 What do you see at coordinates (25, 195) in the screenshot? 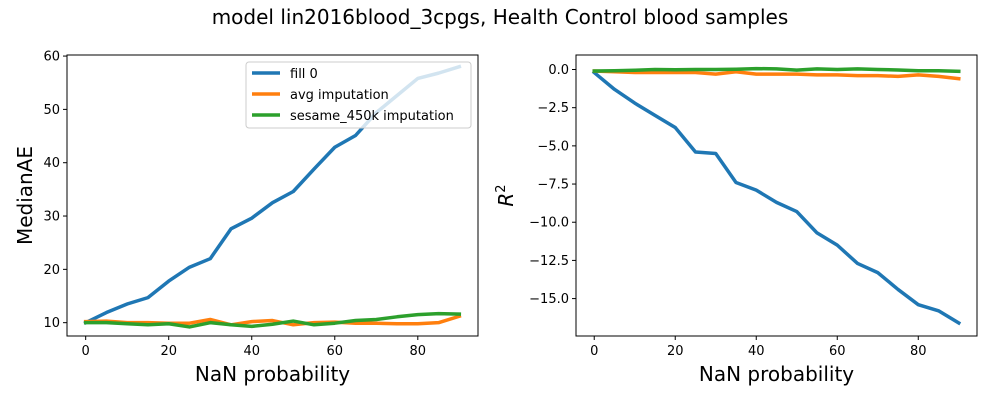
I see `y-axis-label: MedianAE` at bounding box center [25, 195].